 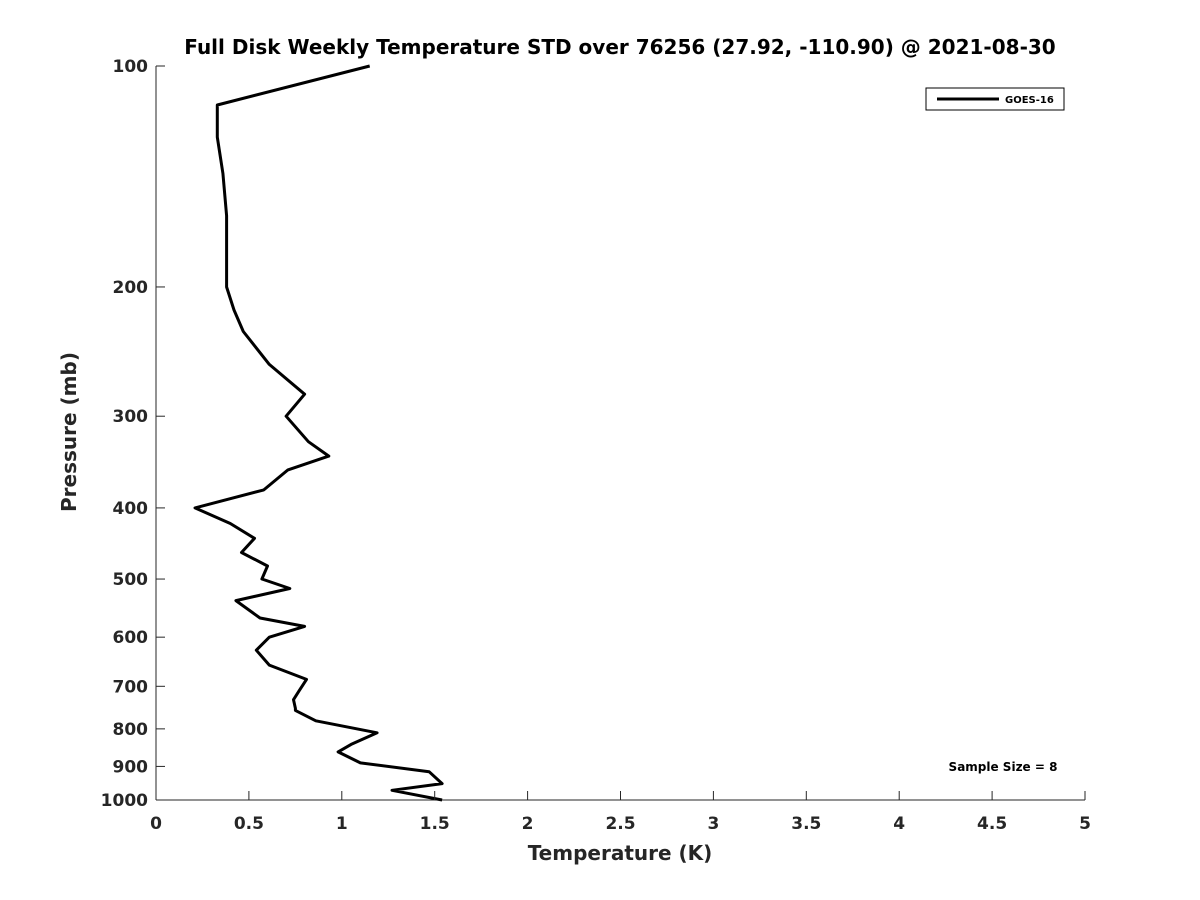 I want to click on x-tick-label: 0, so click(x=156, y=824).